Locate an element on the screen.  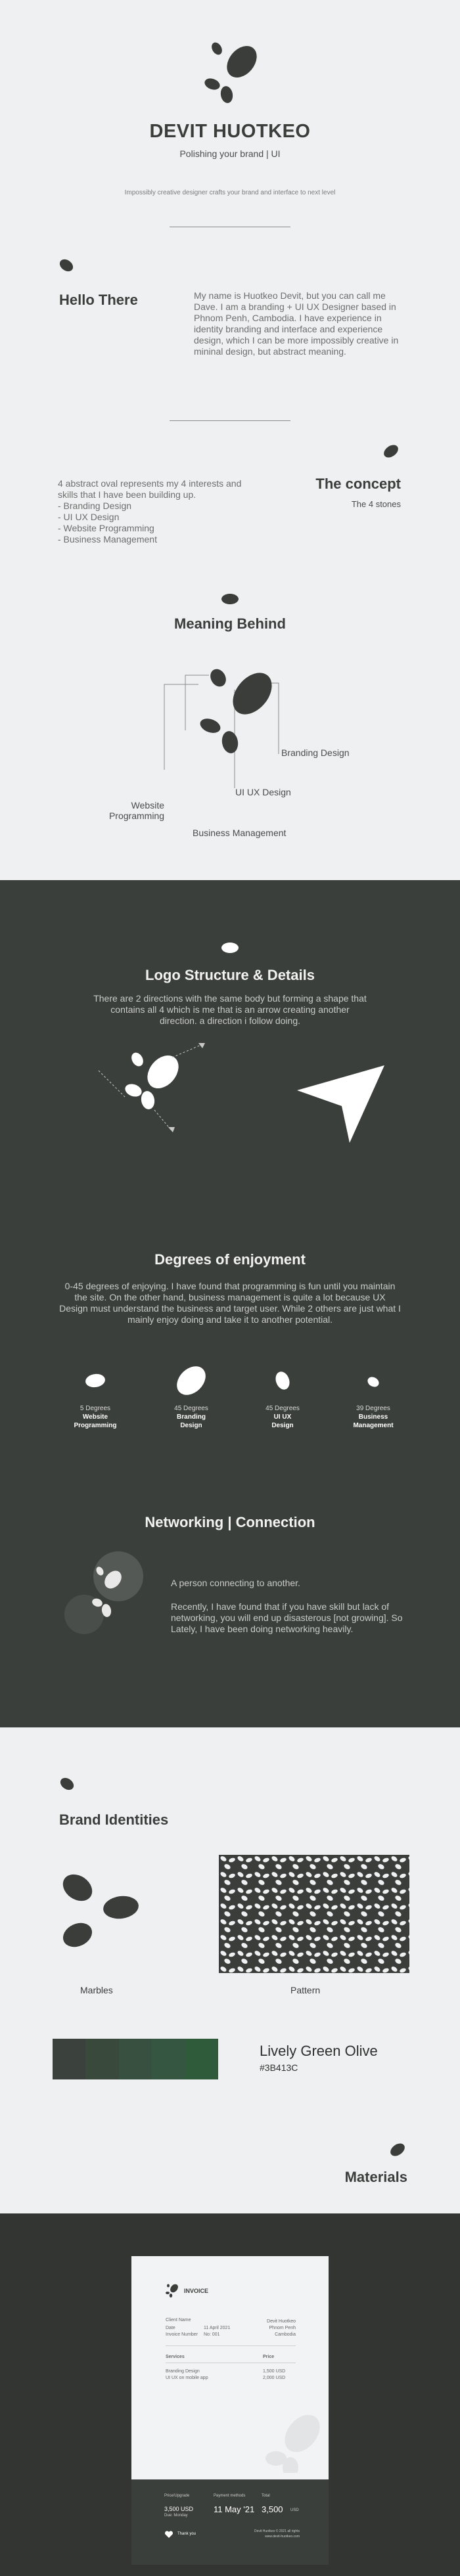
price-label: Price is located at coordinates (269, 2357).